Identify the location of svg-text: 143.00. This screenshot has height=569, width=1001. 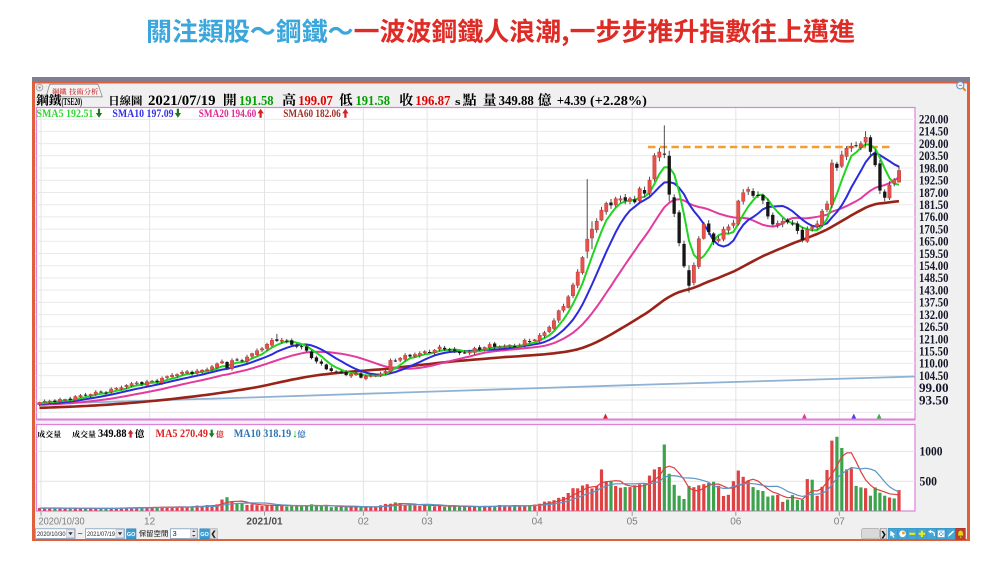
(934, 290).